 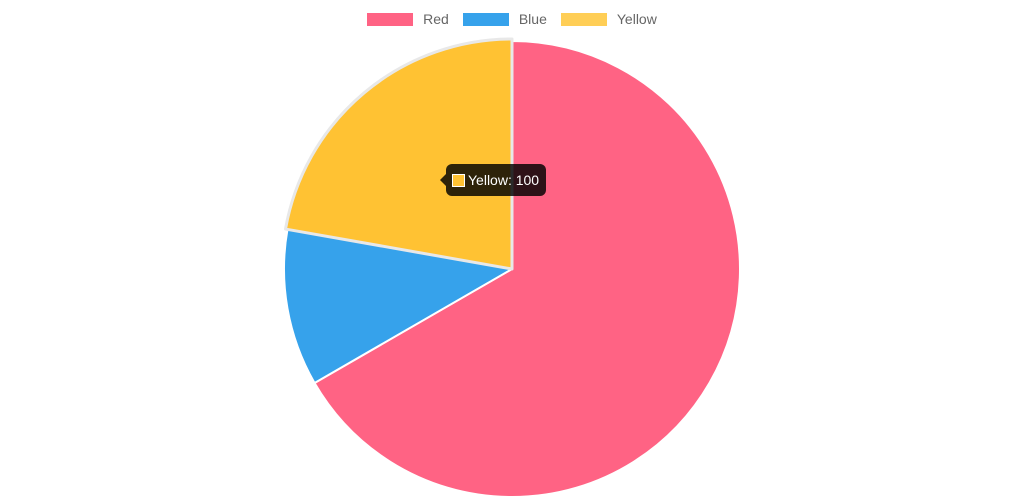 What do you see at coordinates (398, 306) in the screenshot?
I see `pie-slice-blue` at bounding box center [398, 306].